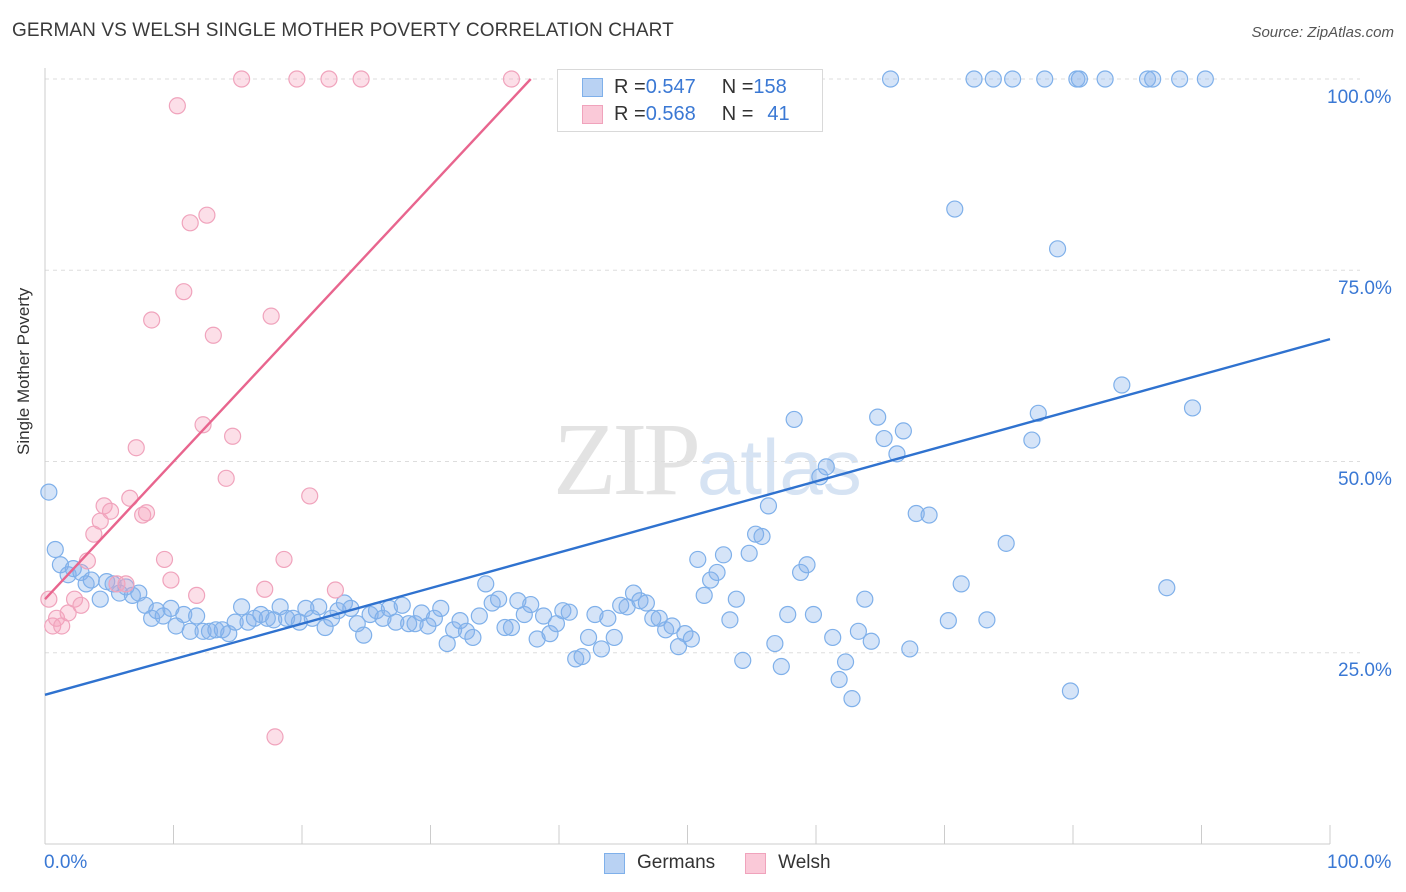 The width and height of the screenshot is (1406, 892). Describe the element at coordinates (1359, 862) in the screenshot. I see `x-tick-100: 100.0%` at that location.